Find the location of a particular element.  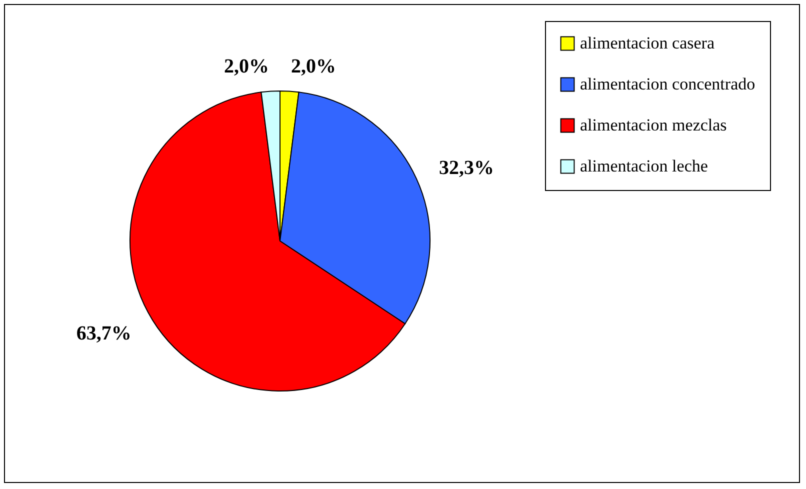

data-label: 32,3% is located at coordinates (466, 167).